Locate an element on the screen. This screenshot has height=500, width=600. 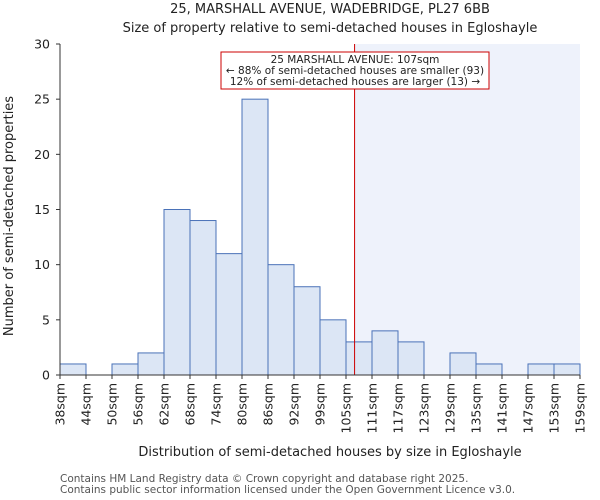
bar-38sqm is located at coordinates (73, 369).